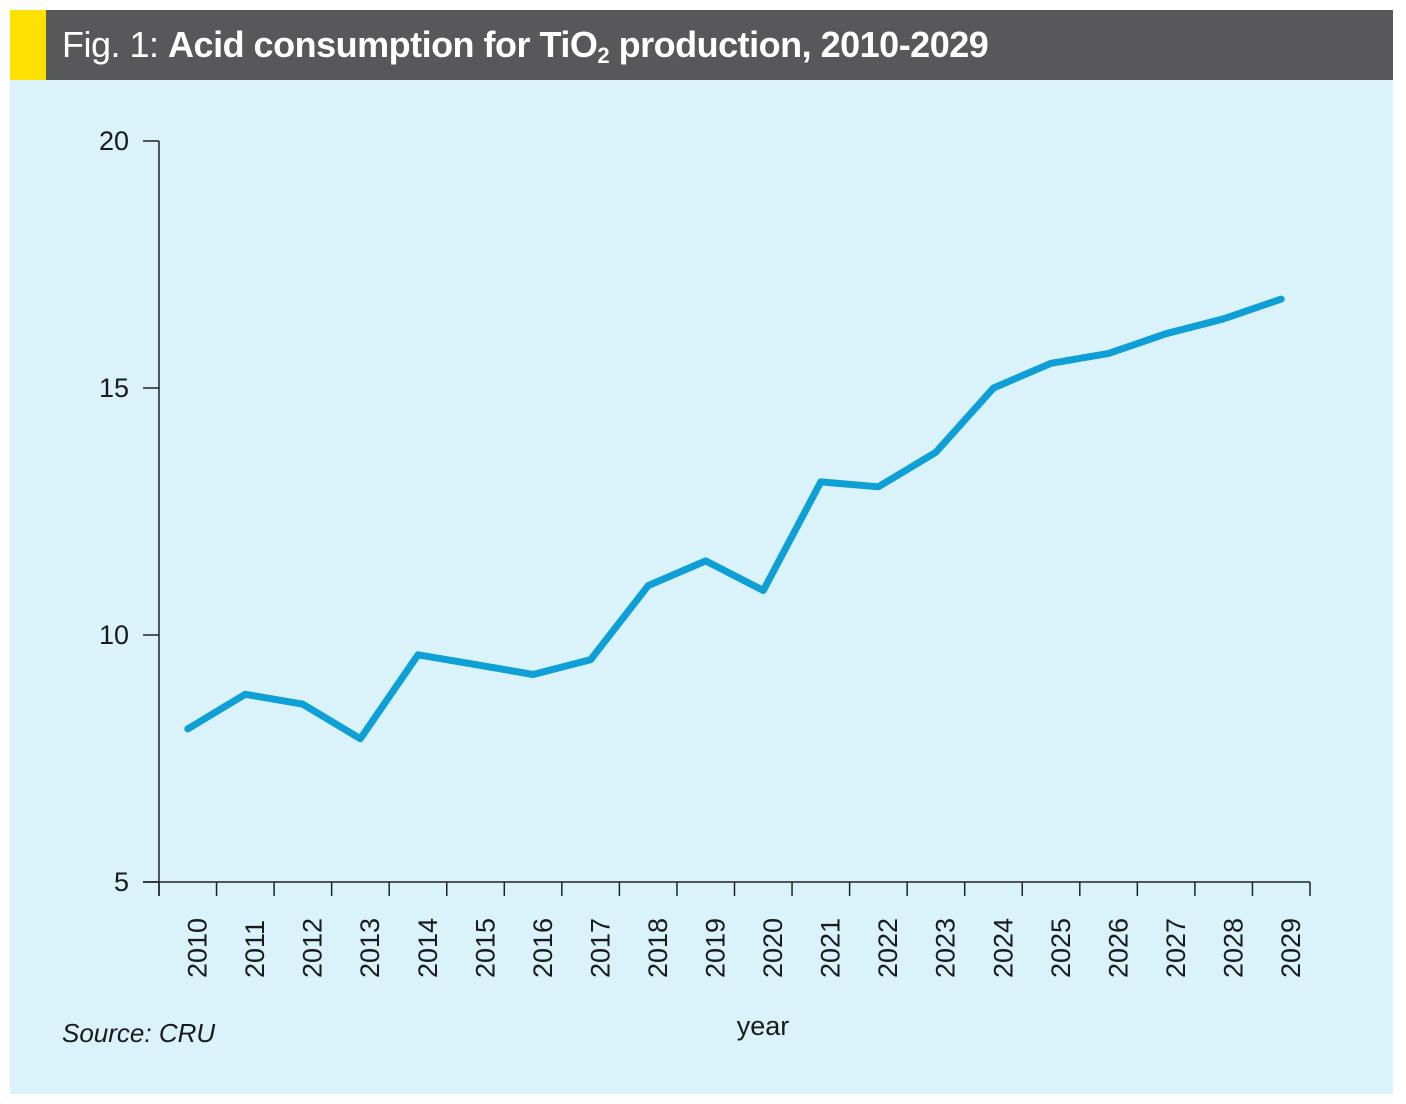 This screenshot has width=1406, height=1104. I want to click on x-tick-label-2025: 2025, so click(1061, 948).